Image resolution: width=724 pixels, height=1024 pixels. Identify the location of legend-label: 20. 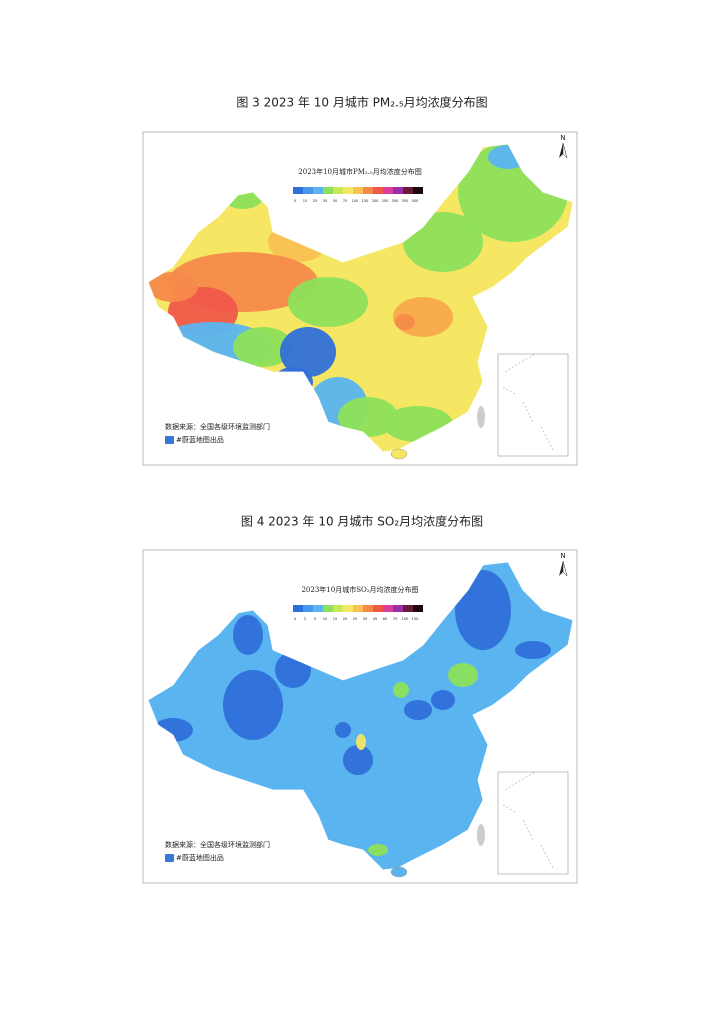
(345, 619).